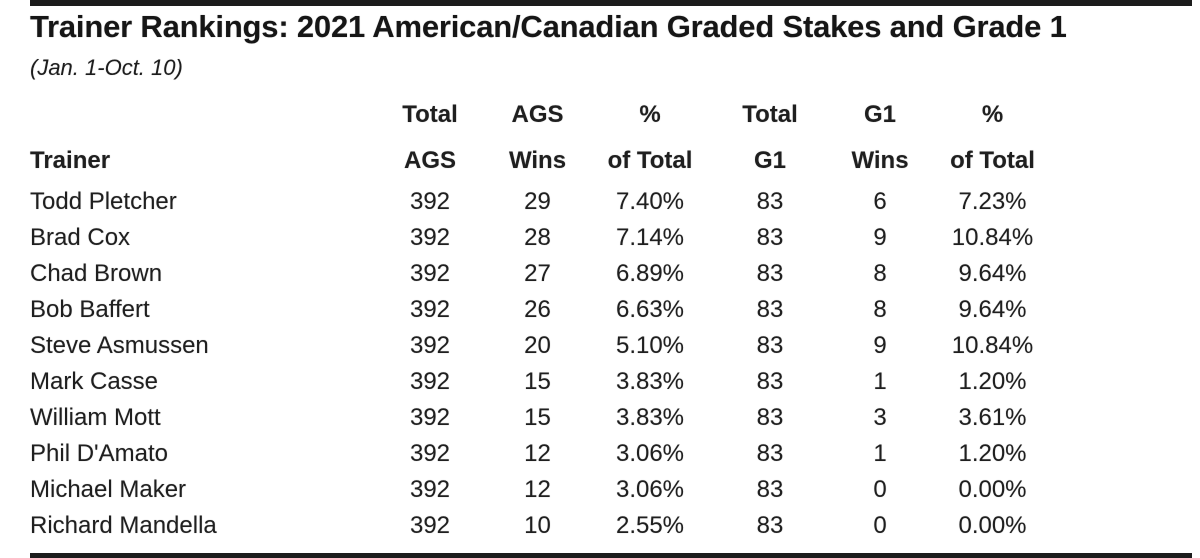 This screenshot has width=1200, height=558. What do you see at coordinates (650, 160) in the screenshot?
I see `column-header-pct-ags-line2: of Total` at bounding box center [650, 160].